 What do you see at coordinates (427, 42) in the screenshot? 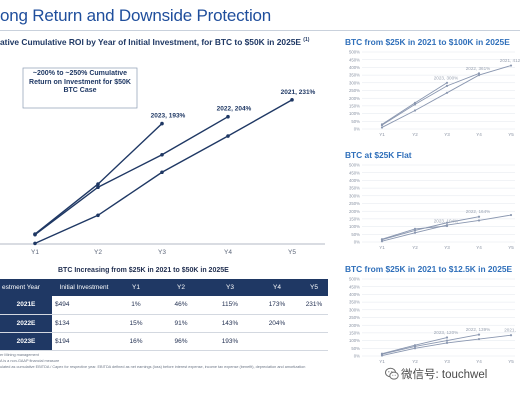
I see `side-chart-top-title: BTC from $25K in 2021 to $100K in 2025E` at bounding box center [427, 42].